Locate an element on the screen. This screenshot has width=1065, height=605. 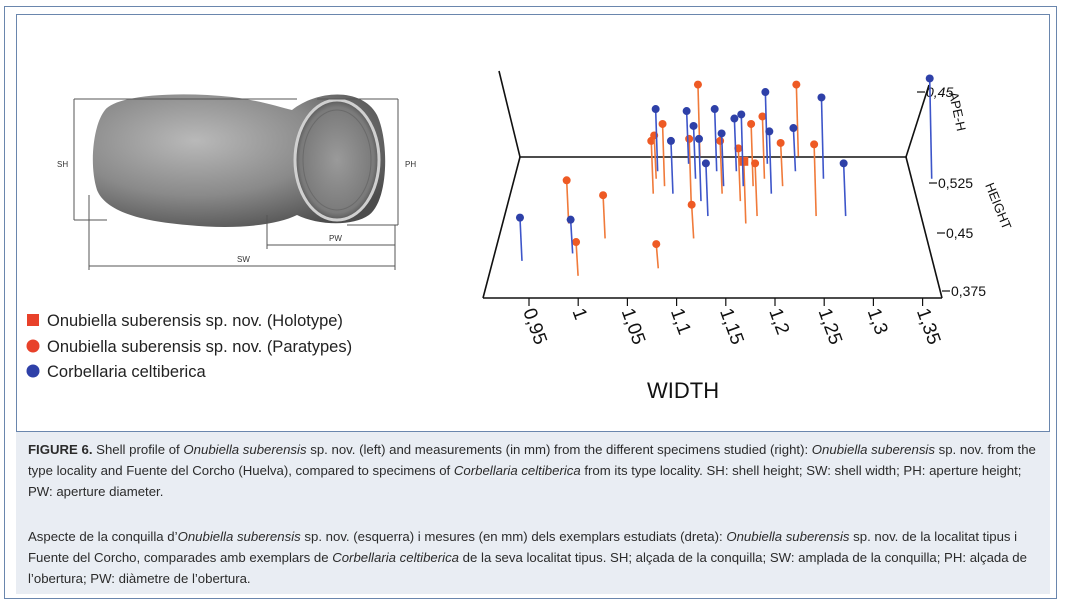
z-tick-label-0: 0,45 is located at coordinates (939, 92).